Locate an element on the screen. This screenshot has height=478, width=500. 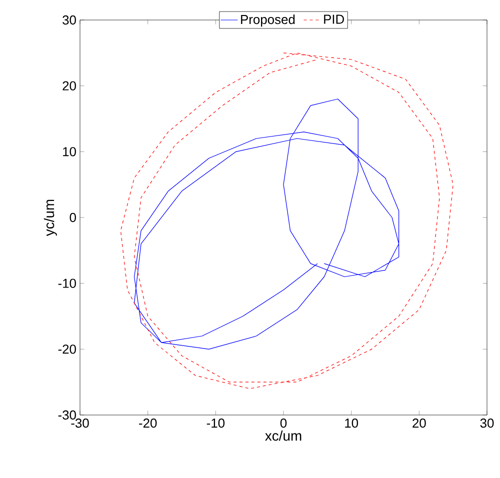
y-tick-label: -20 is located at coordinates (67, 349).